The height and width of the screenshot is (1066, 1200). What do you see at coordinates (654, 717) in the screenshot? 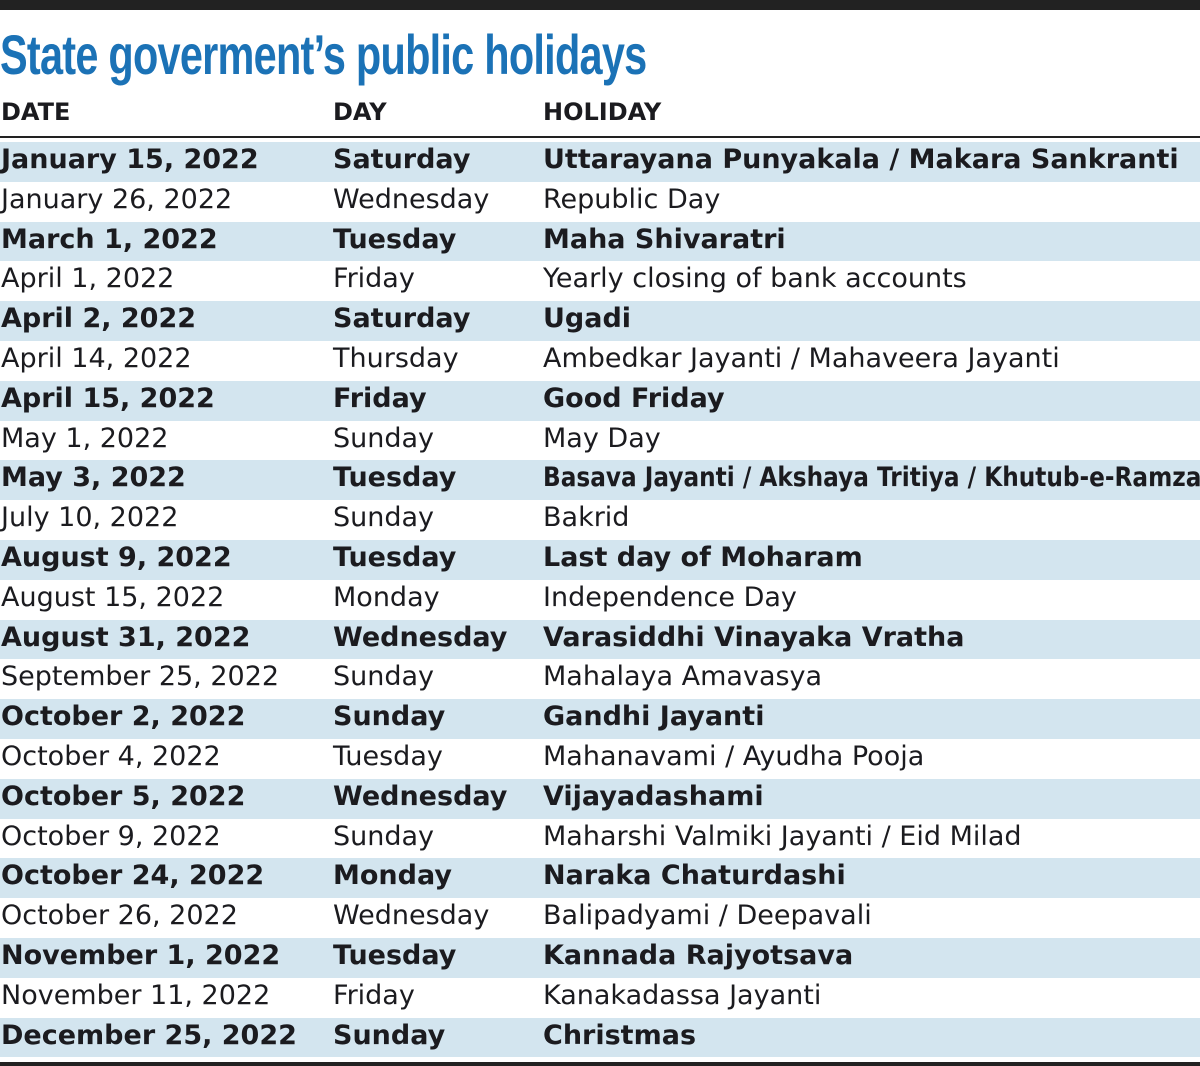
I see `holiday-cell: Gandhi Jayanti` at bounding box center [654, 717].